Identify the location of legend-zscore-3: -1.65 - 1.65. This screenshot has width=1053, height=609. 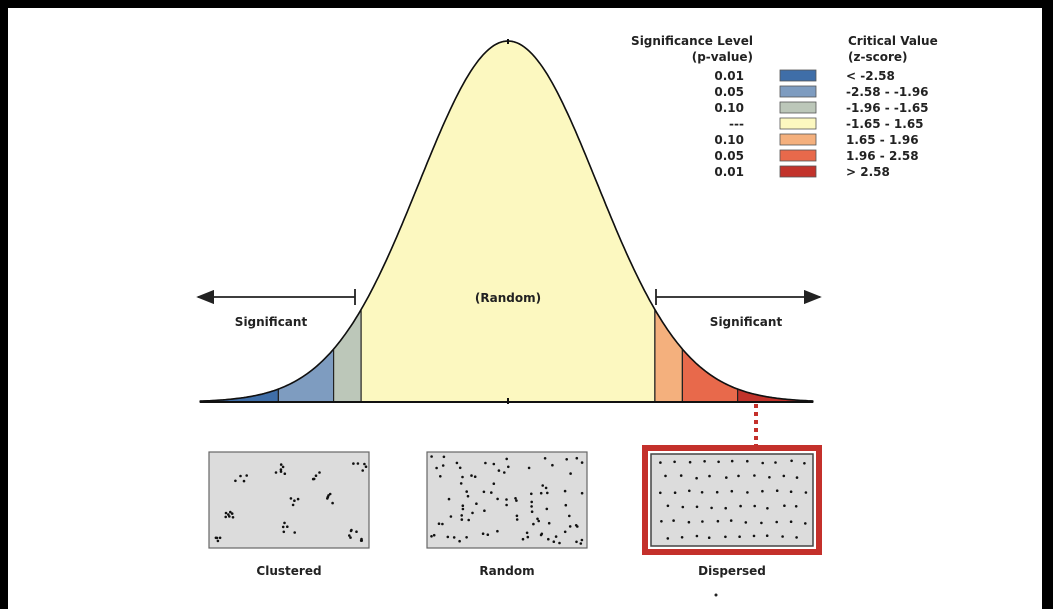
(885, 124).